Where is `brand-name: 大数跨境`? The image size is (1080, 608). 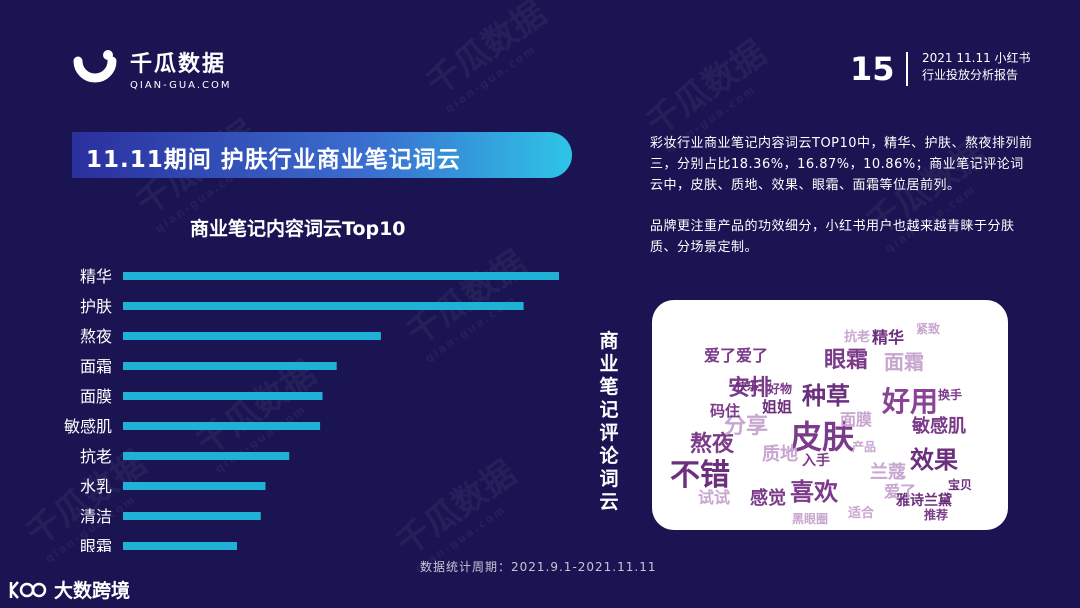
brand-name: 大数跨境 is located at coordinates (92, 591).